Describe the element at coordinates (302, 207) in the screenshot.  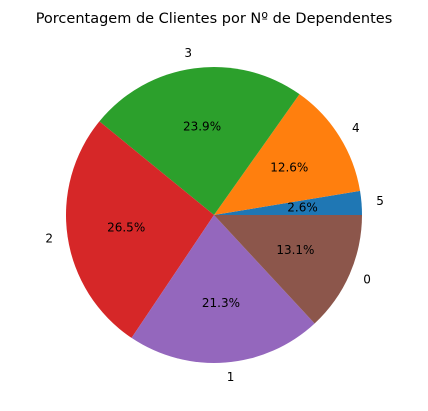
I see `slice-percent-5: 2.6%` at that location.